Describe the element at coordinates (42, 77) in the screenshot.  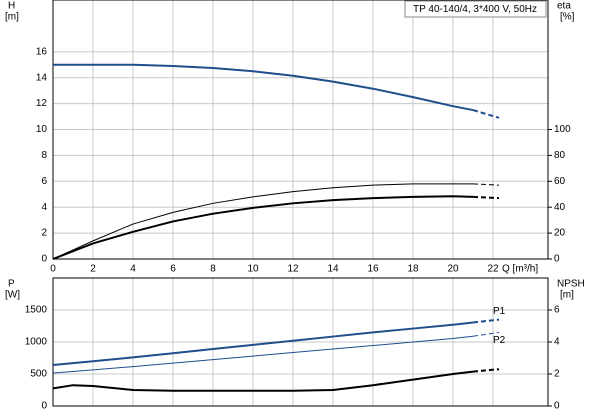
I see `y-tick-label: 14` at that location.